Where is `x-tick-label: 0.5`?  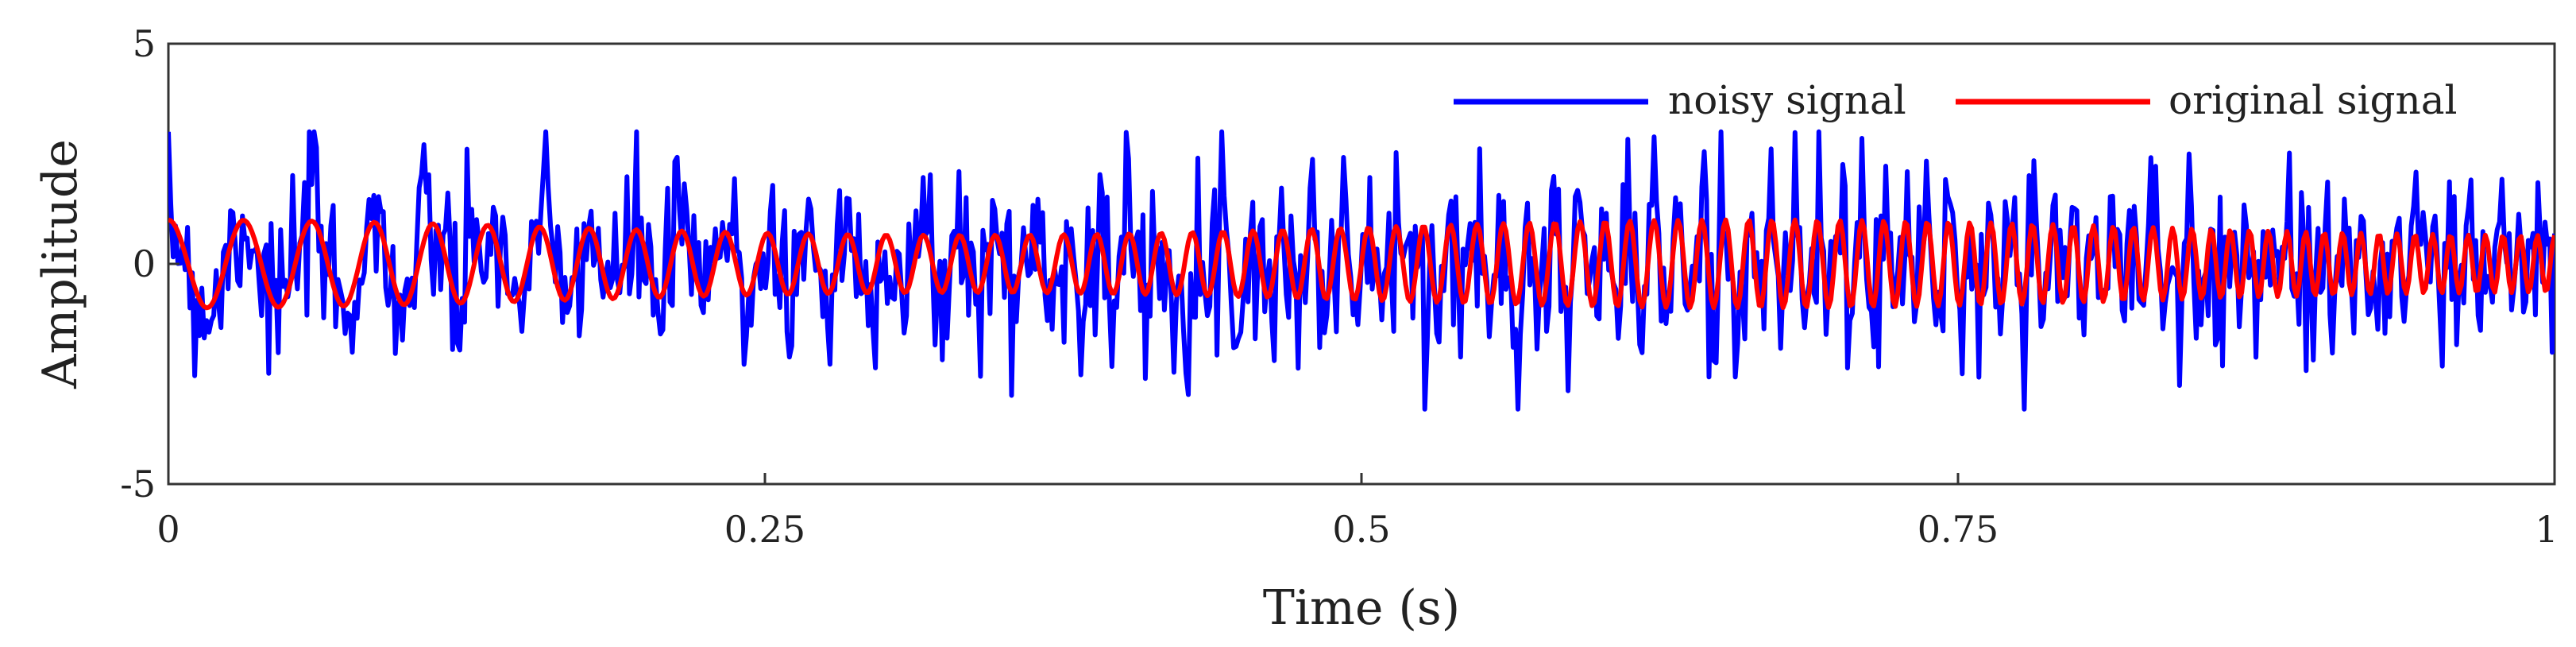 x-tick-label: 0.5 is located at coordinates (1361, 529).